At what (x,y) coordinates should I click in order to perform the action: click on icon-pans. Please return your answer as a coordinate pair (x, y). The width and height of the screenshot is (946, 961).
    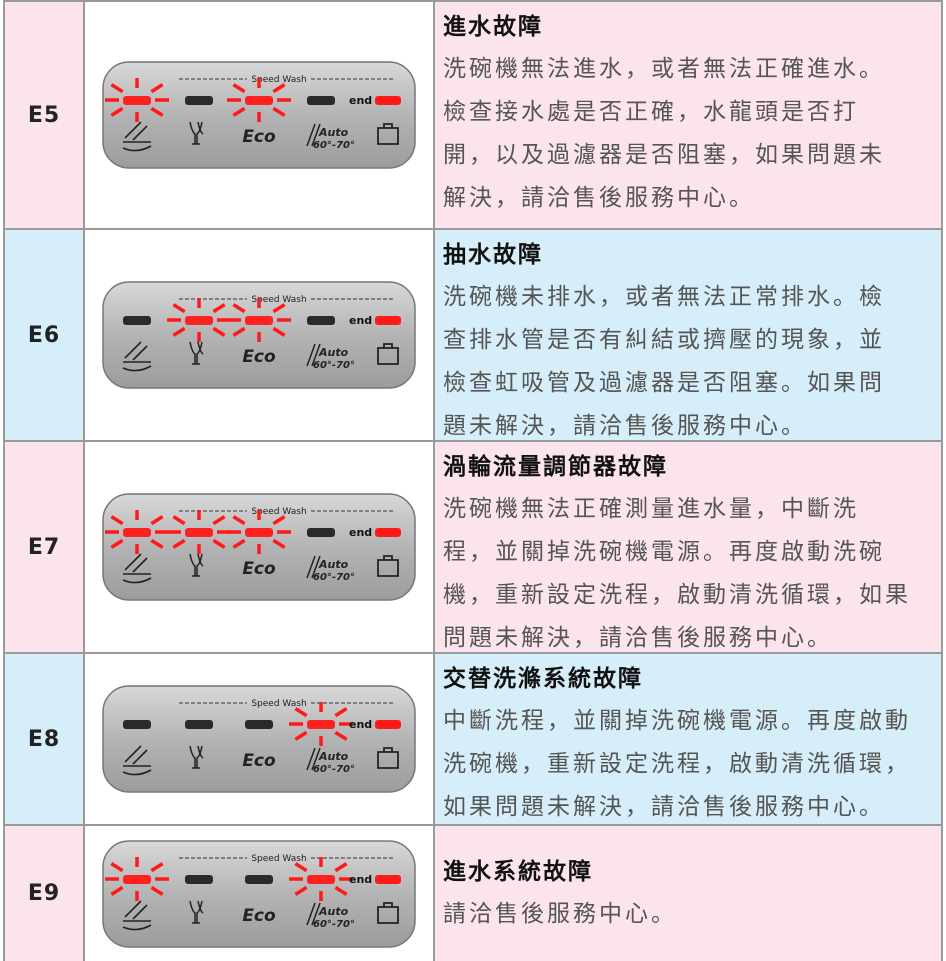
    Looking at the image, I should click on (137, 568).